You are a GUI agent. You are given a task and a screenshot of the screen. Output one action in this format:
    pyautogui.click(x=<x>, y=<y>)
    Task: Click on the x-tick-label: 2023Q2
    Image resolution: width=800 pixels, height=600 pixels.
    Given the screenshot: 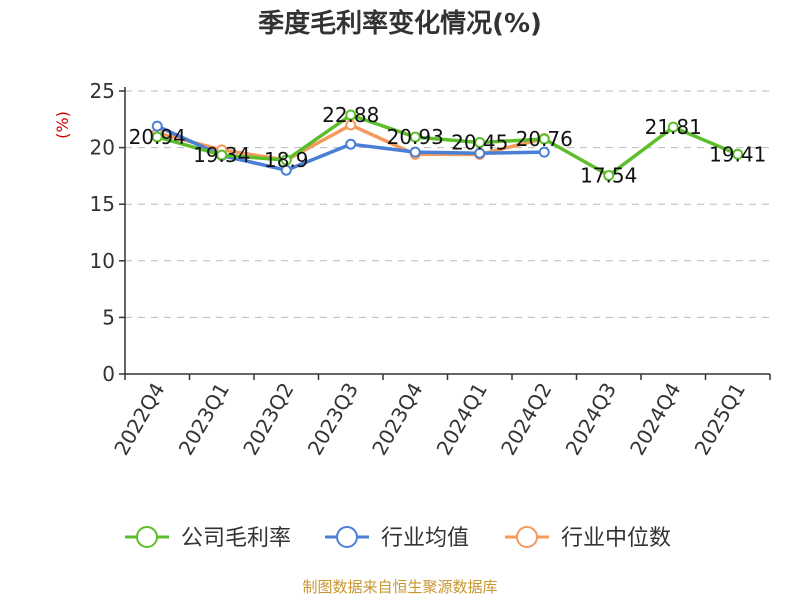 What is the action you would take?
    pyautogui.click(x=268, y=419)
    